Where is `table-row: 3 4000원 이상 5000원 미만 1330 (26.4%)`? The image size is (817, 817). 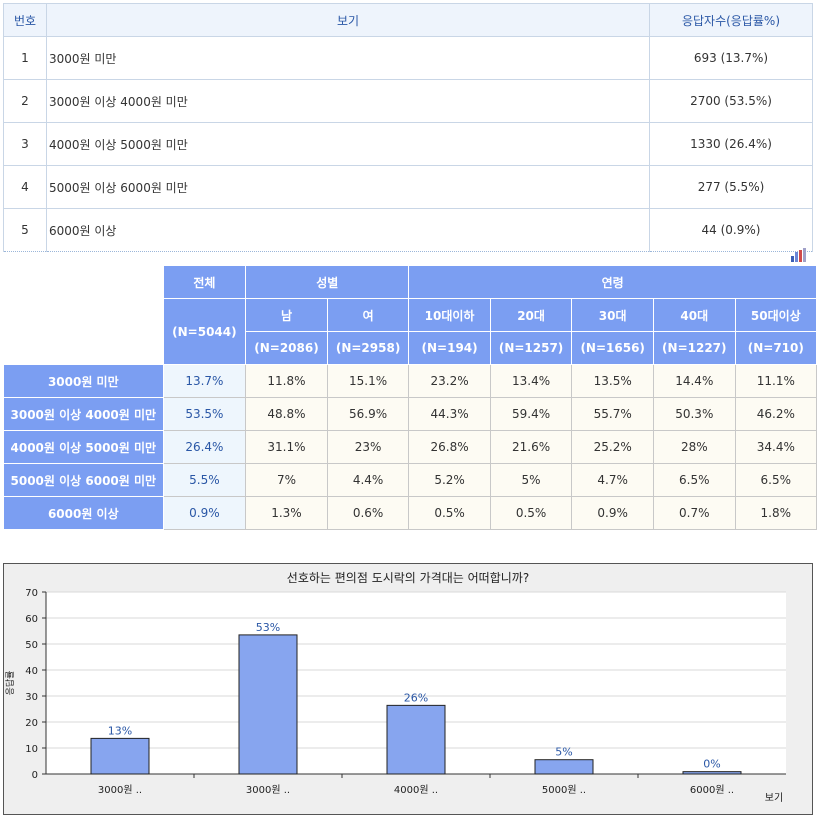 table-row: 3 4000원 이상 5000원 미만 1330 (26.4%) is located at coordinates (408, 144).